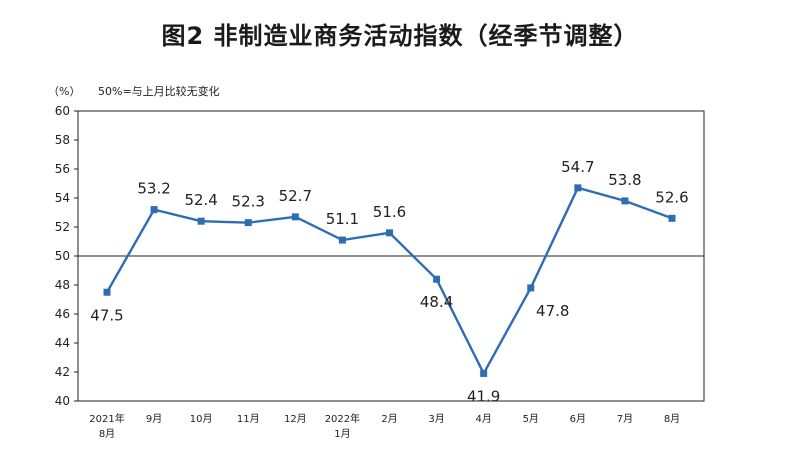  Describe the element at coordinates (159, 91) in the screenshot. I see `reference-note: 50%=与上月比较无变化` at that location.